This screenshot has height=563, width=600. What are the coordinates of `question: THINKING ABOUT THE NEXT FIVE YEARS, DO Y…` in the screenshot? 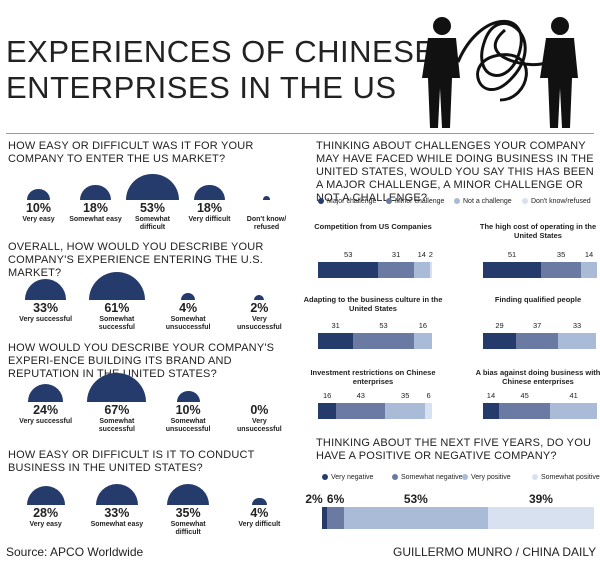 It's located at (454, 449).